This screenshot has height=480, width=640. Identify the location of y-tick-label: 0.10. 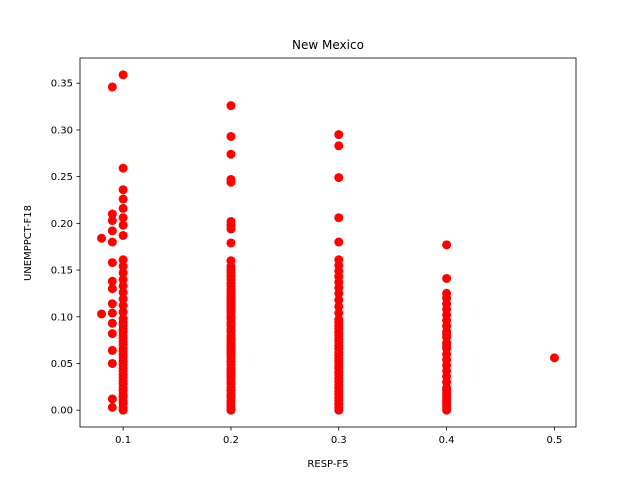
(62, 317).